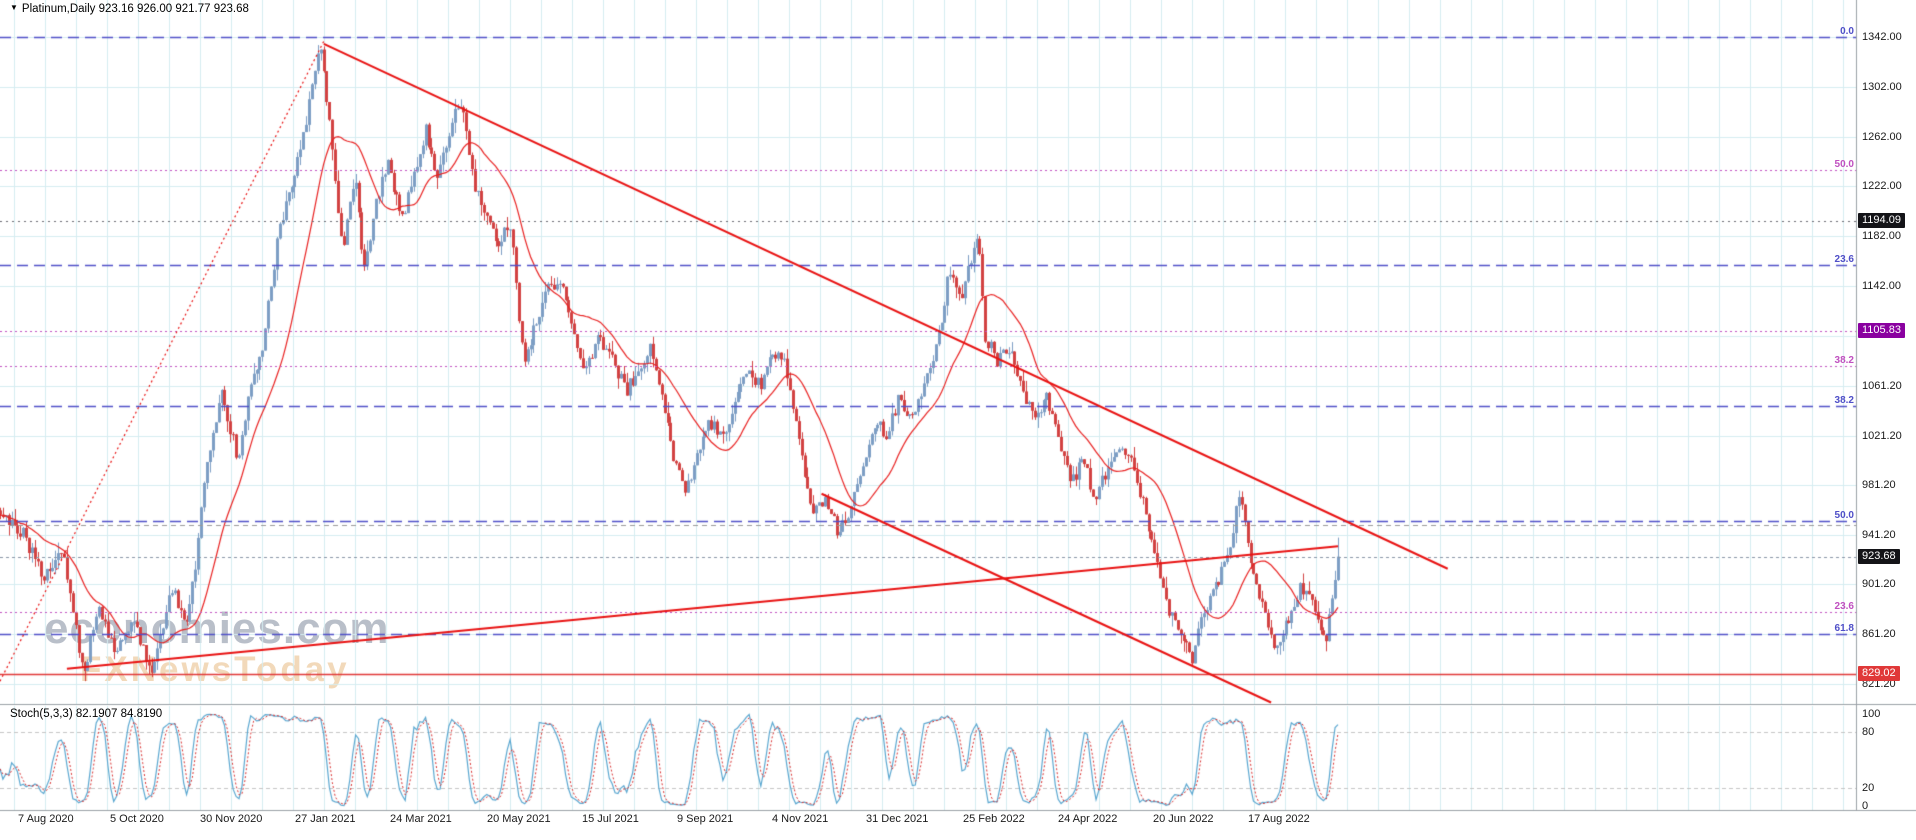 The image size is (1916, 840). What do you see at coordinates (1871, 714) in the screenshot?
I see `stoch-axis-label: 100` at bounding box center [1871, 714].